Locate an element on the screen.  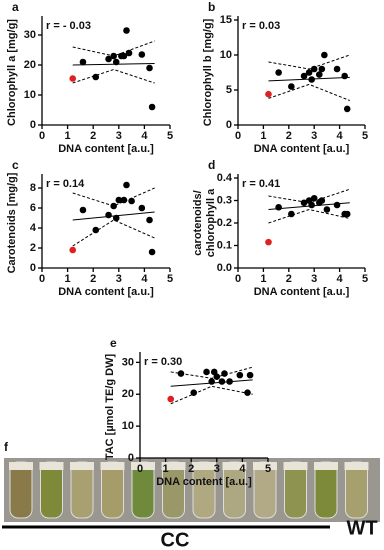
annotation: r = 0.14 is located at coordinates (65, 184).